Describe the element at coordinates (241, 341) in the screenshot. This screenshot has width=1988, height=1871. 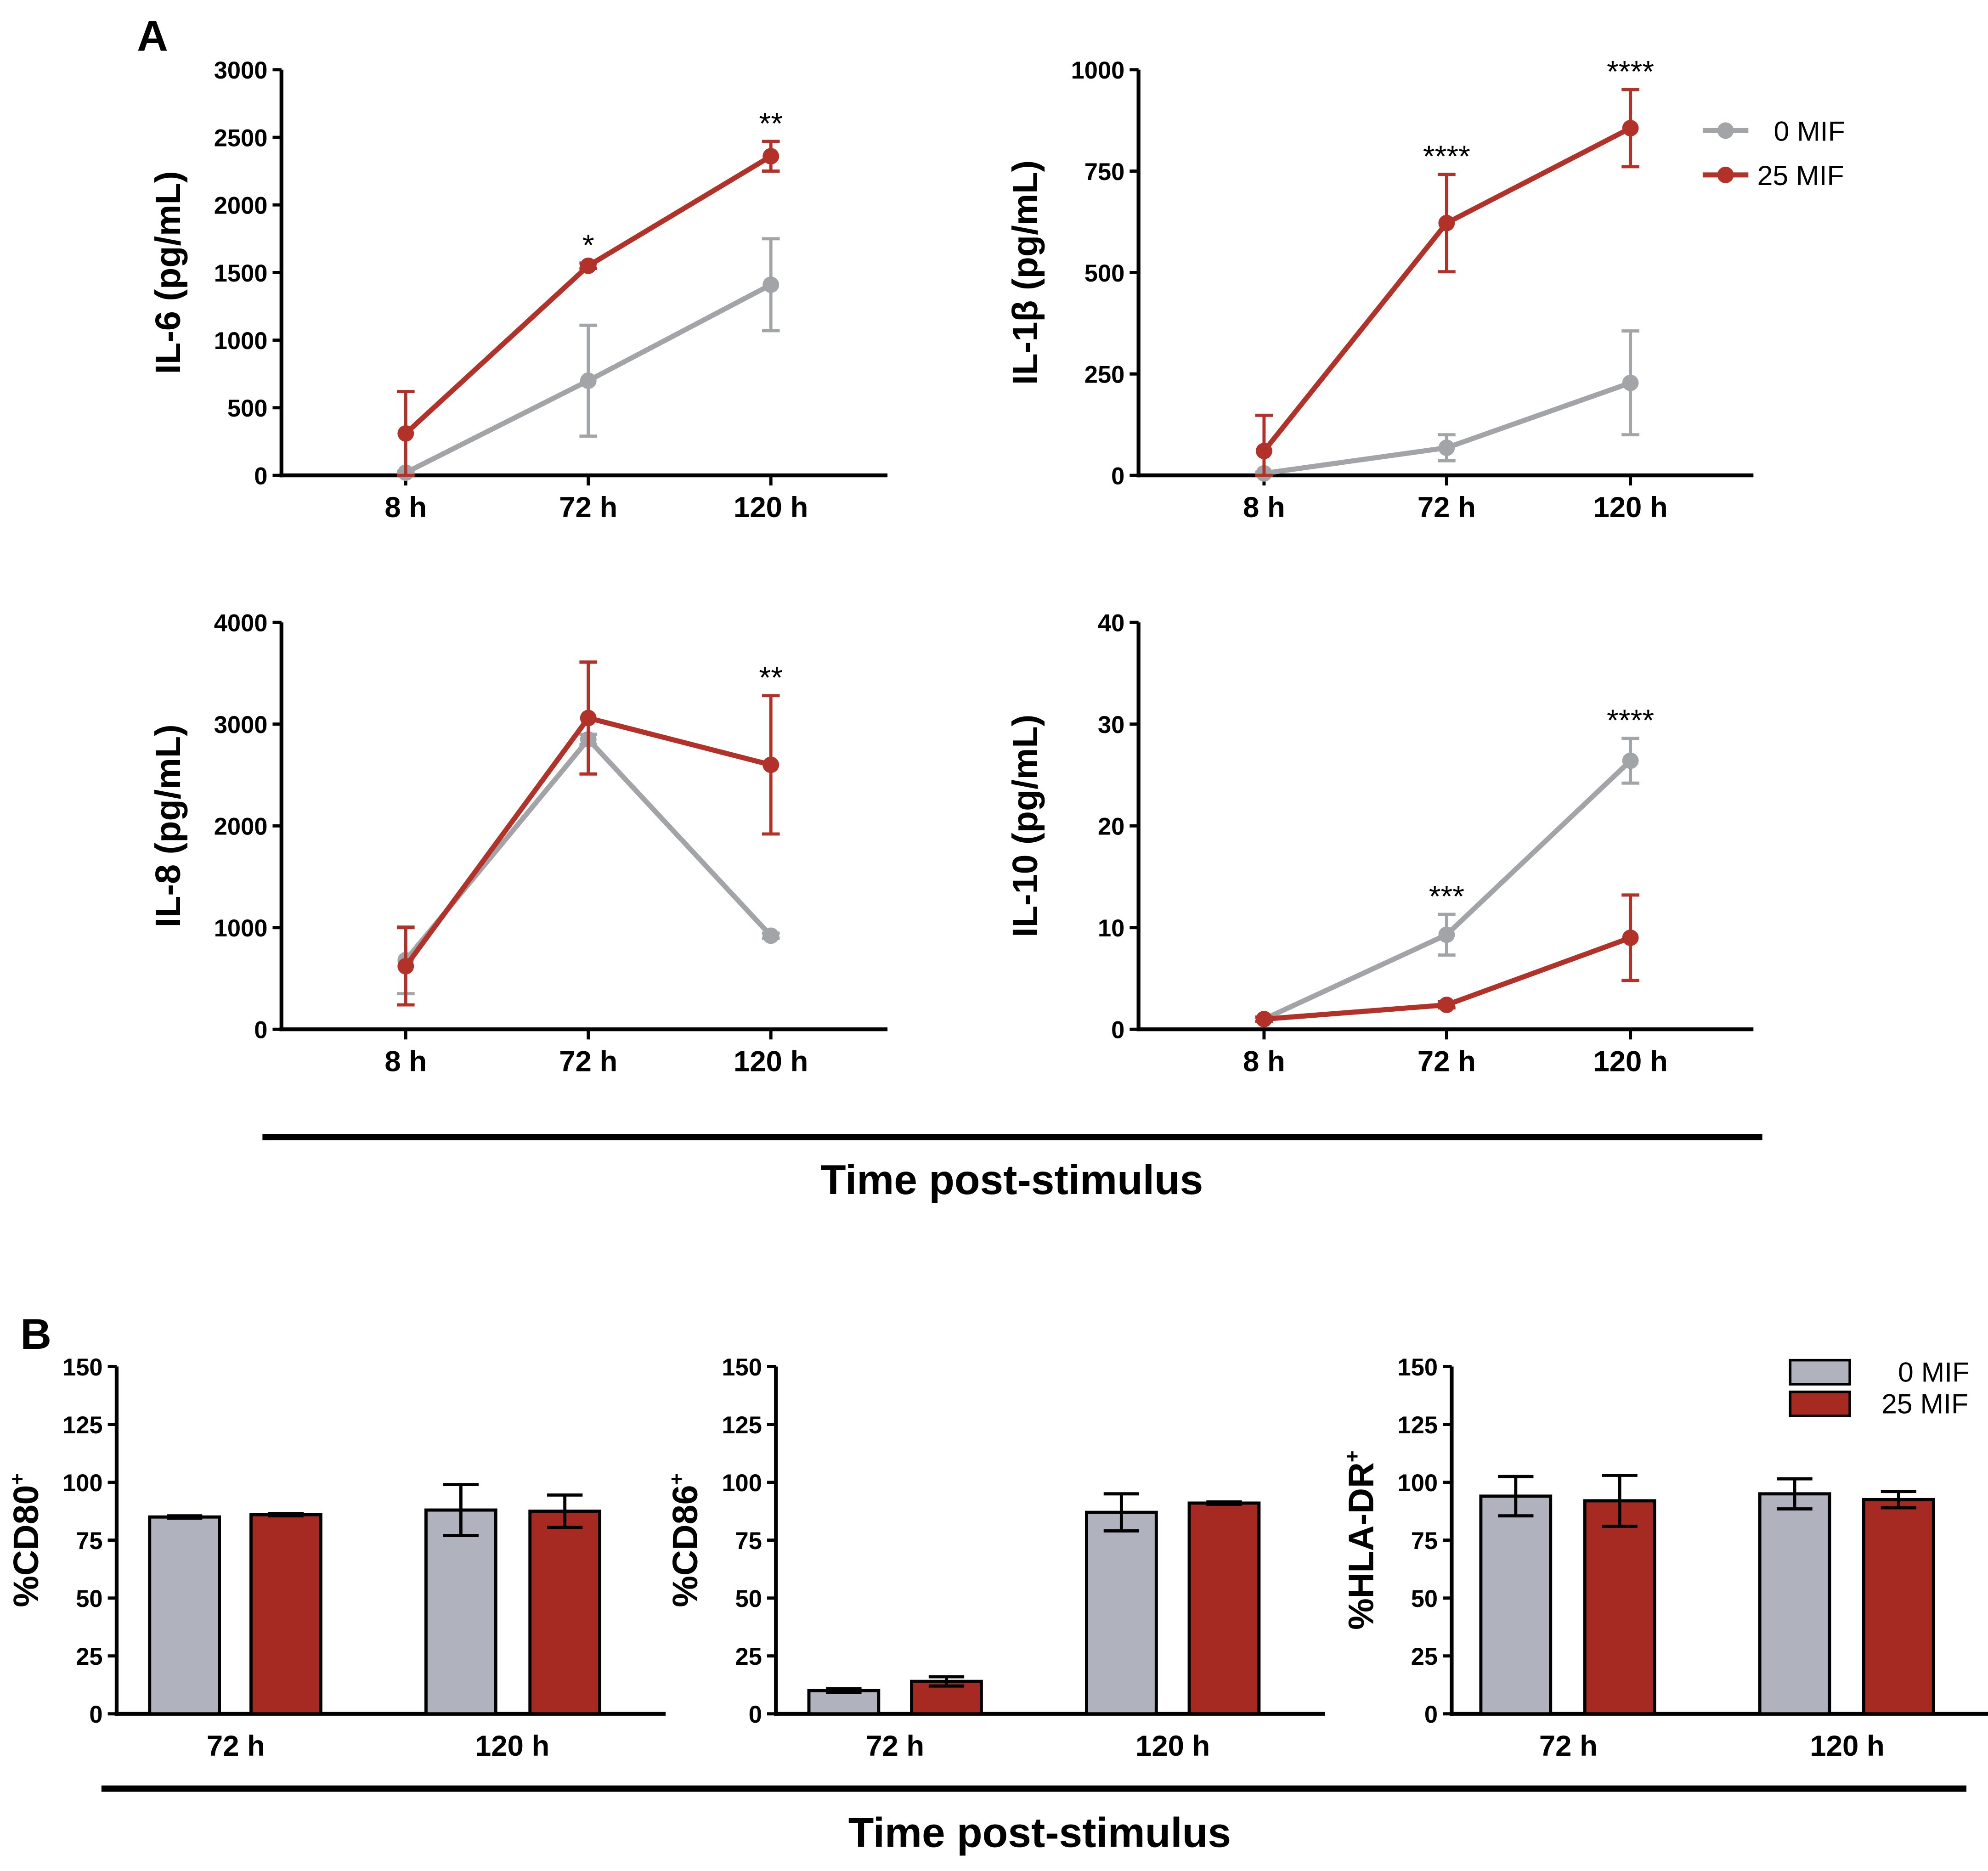
I see `y-tick-label: 1000` at that location.